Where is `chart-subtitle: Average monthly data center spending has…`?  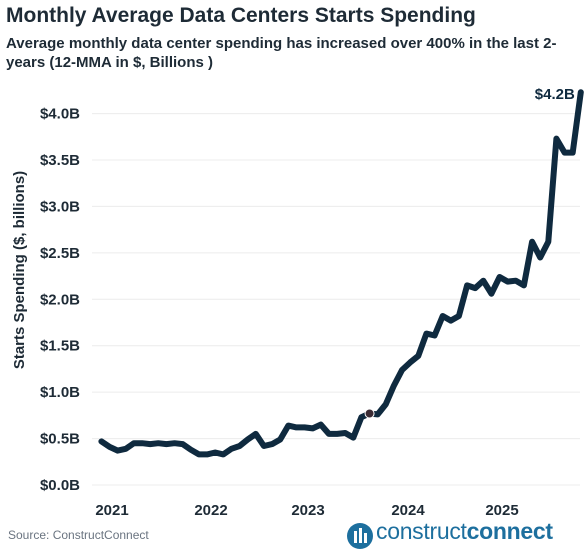
chart-subtitle: Average monthly data center spending has… is located at coordinates (281, 53).